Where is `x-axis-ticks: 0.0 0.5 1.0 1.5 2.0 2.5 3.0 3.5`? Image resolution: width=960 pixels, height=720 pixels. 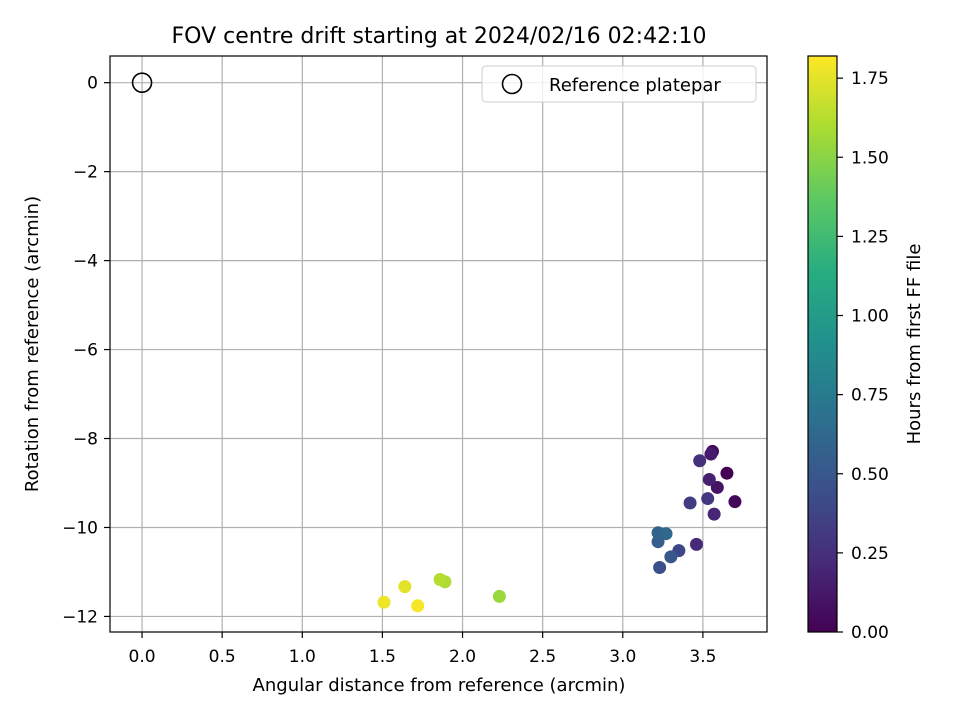
x-axis-ticks: 0.0 0.5 1.0 1.5 2.0 2.5 3.0 3.5 is located at coordinates (422, 649).